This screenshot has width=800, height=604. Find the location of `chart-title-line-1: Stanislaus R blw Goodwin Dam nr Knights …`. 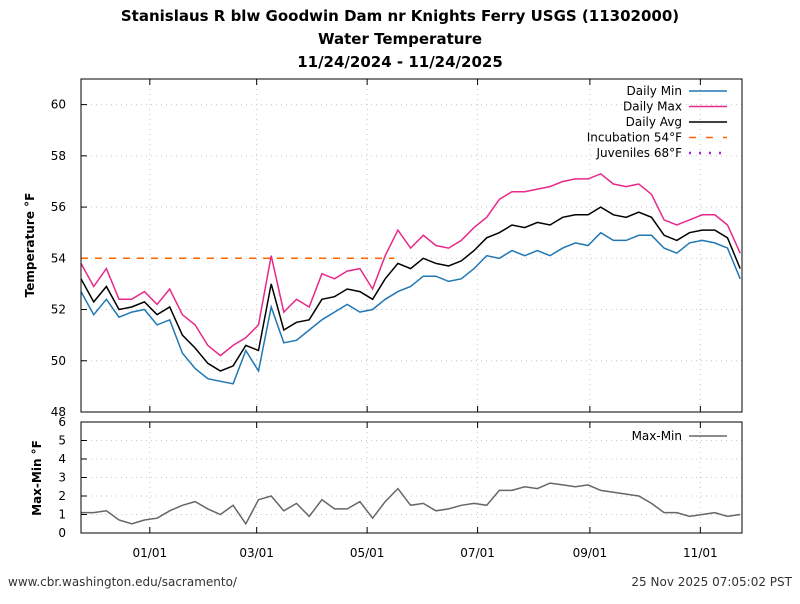

chart-title-line-1: Stanislaus R blw Goodwin Dam nr Knights … is located at coordinates (400, 16).